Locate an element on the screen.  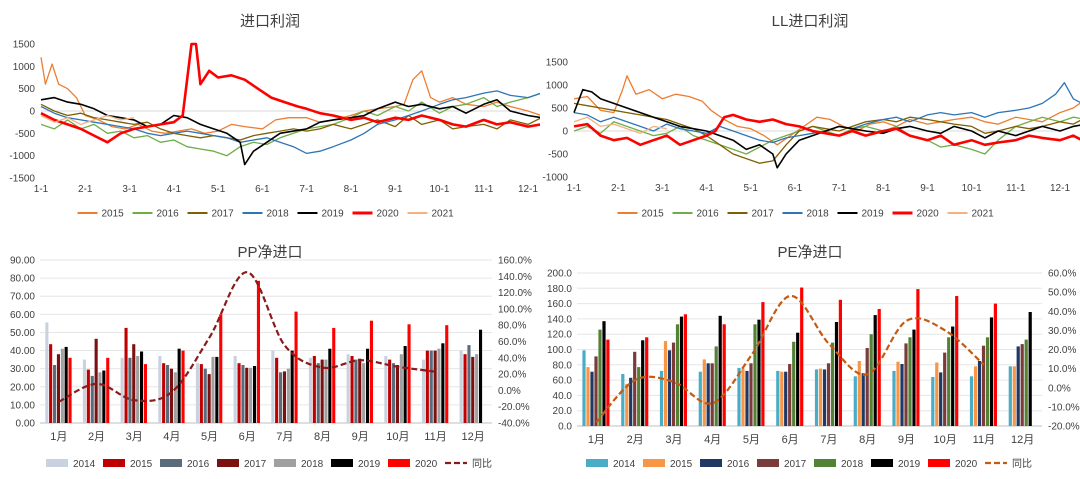
x-tick-label: 4-1 is located at coordinates (174, 189).